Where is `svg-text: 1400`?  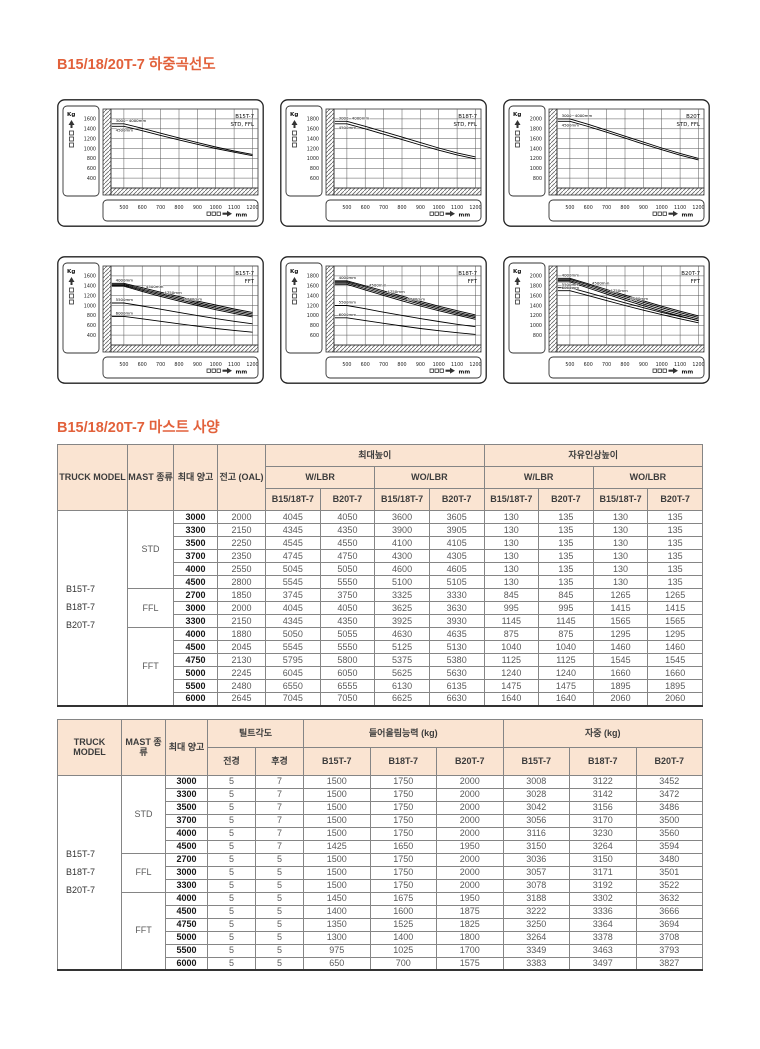 svg-text: 1400 is located at coordinates (90, 130).